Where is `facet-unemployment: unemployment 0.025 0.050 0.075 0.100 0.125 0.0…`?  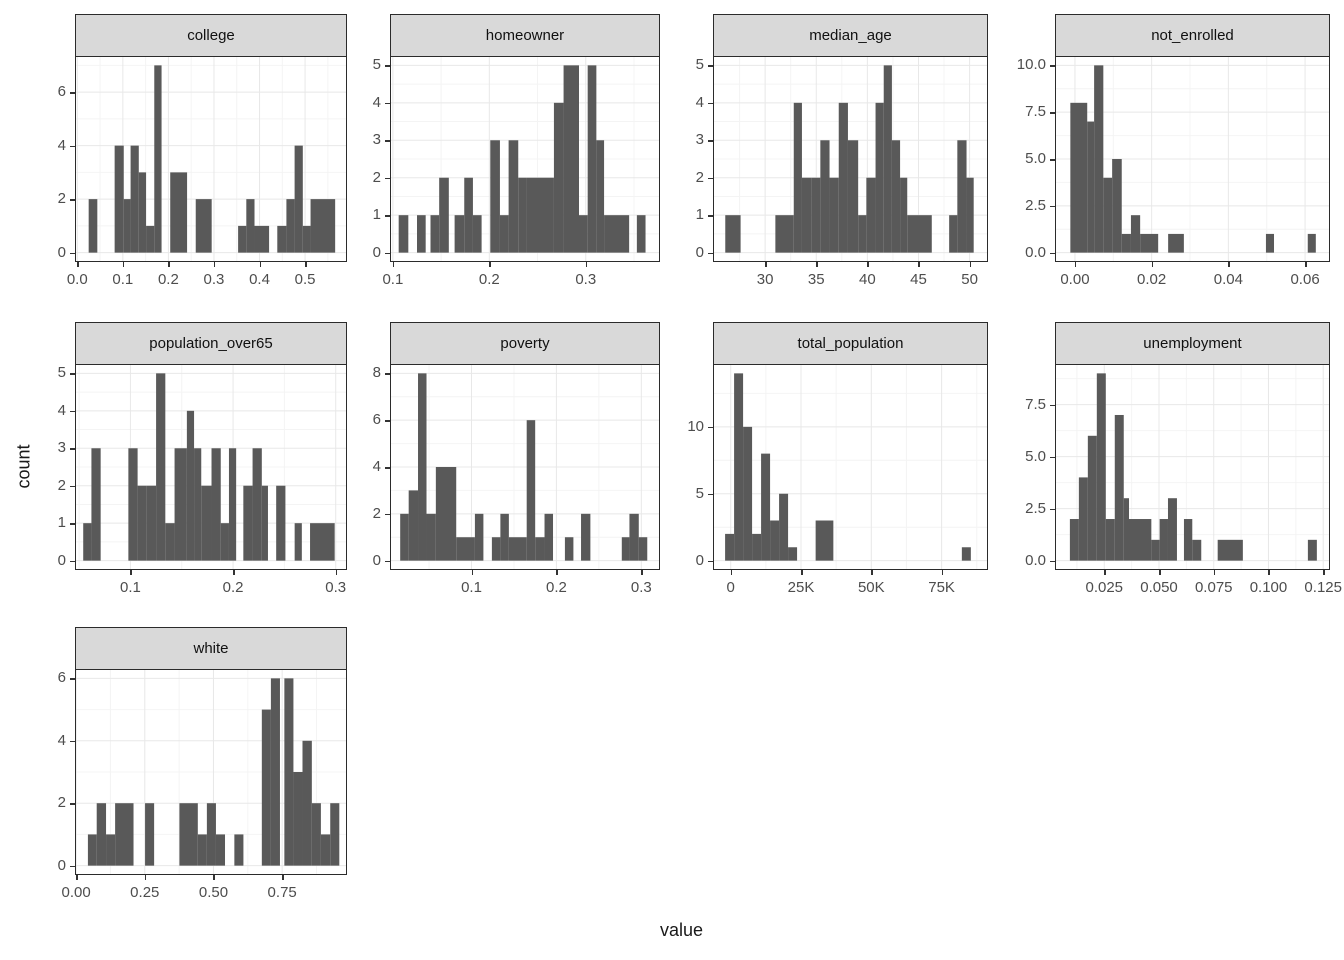
facet-unemployment: unemployment 0.025 0.050 0.075 0.100 0.125 0.0… is located at coordinates (1164, 466).